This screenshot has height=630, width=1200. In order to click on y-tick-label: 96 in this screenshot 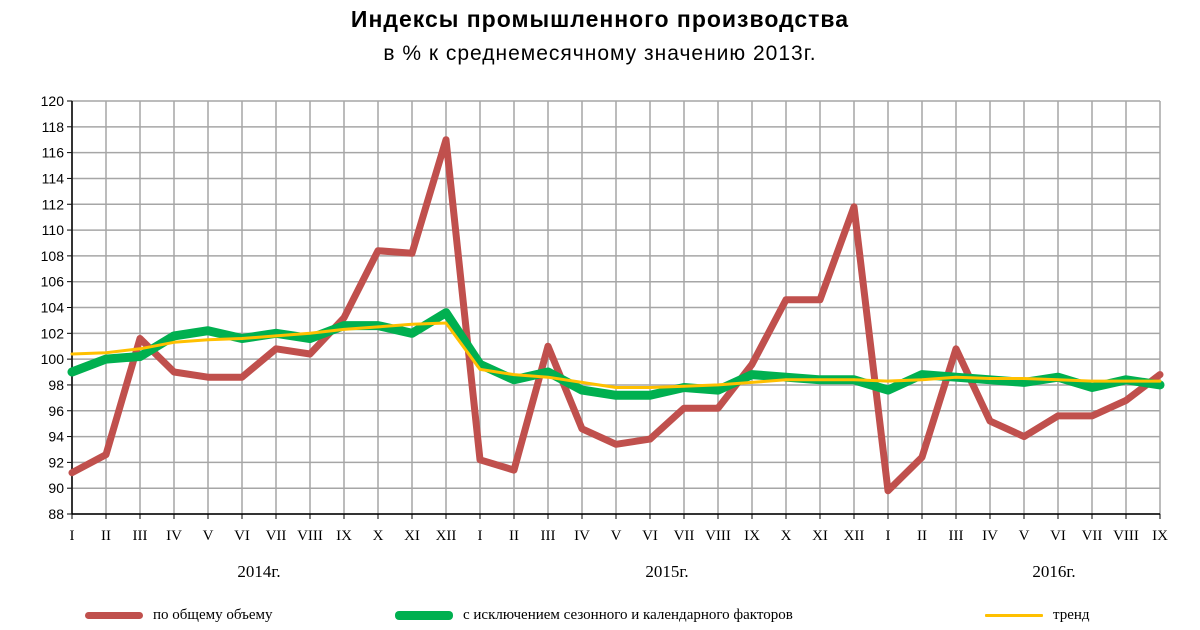, I will do `click(56, 411)`.